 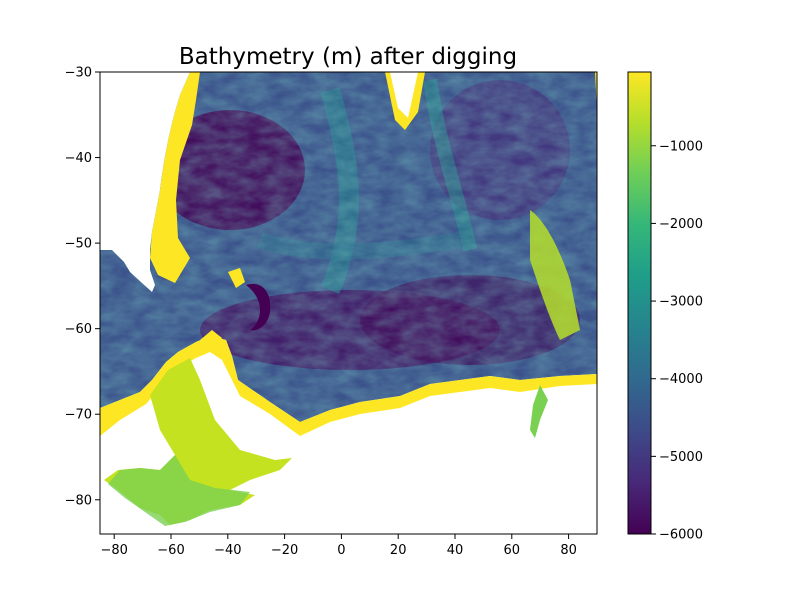 I want to click on y-tick-label: −70, so click(x=78, y=415).